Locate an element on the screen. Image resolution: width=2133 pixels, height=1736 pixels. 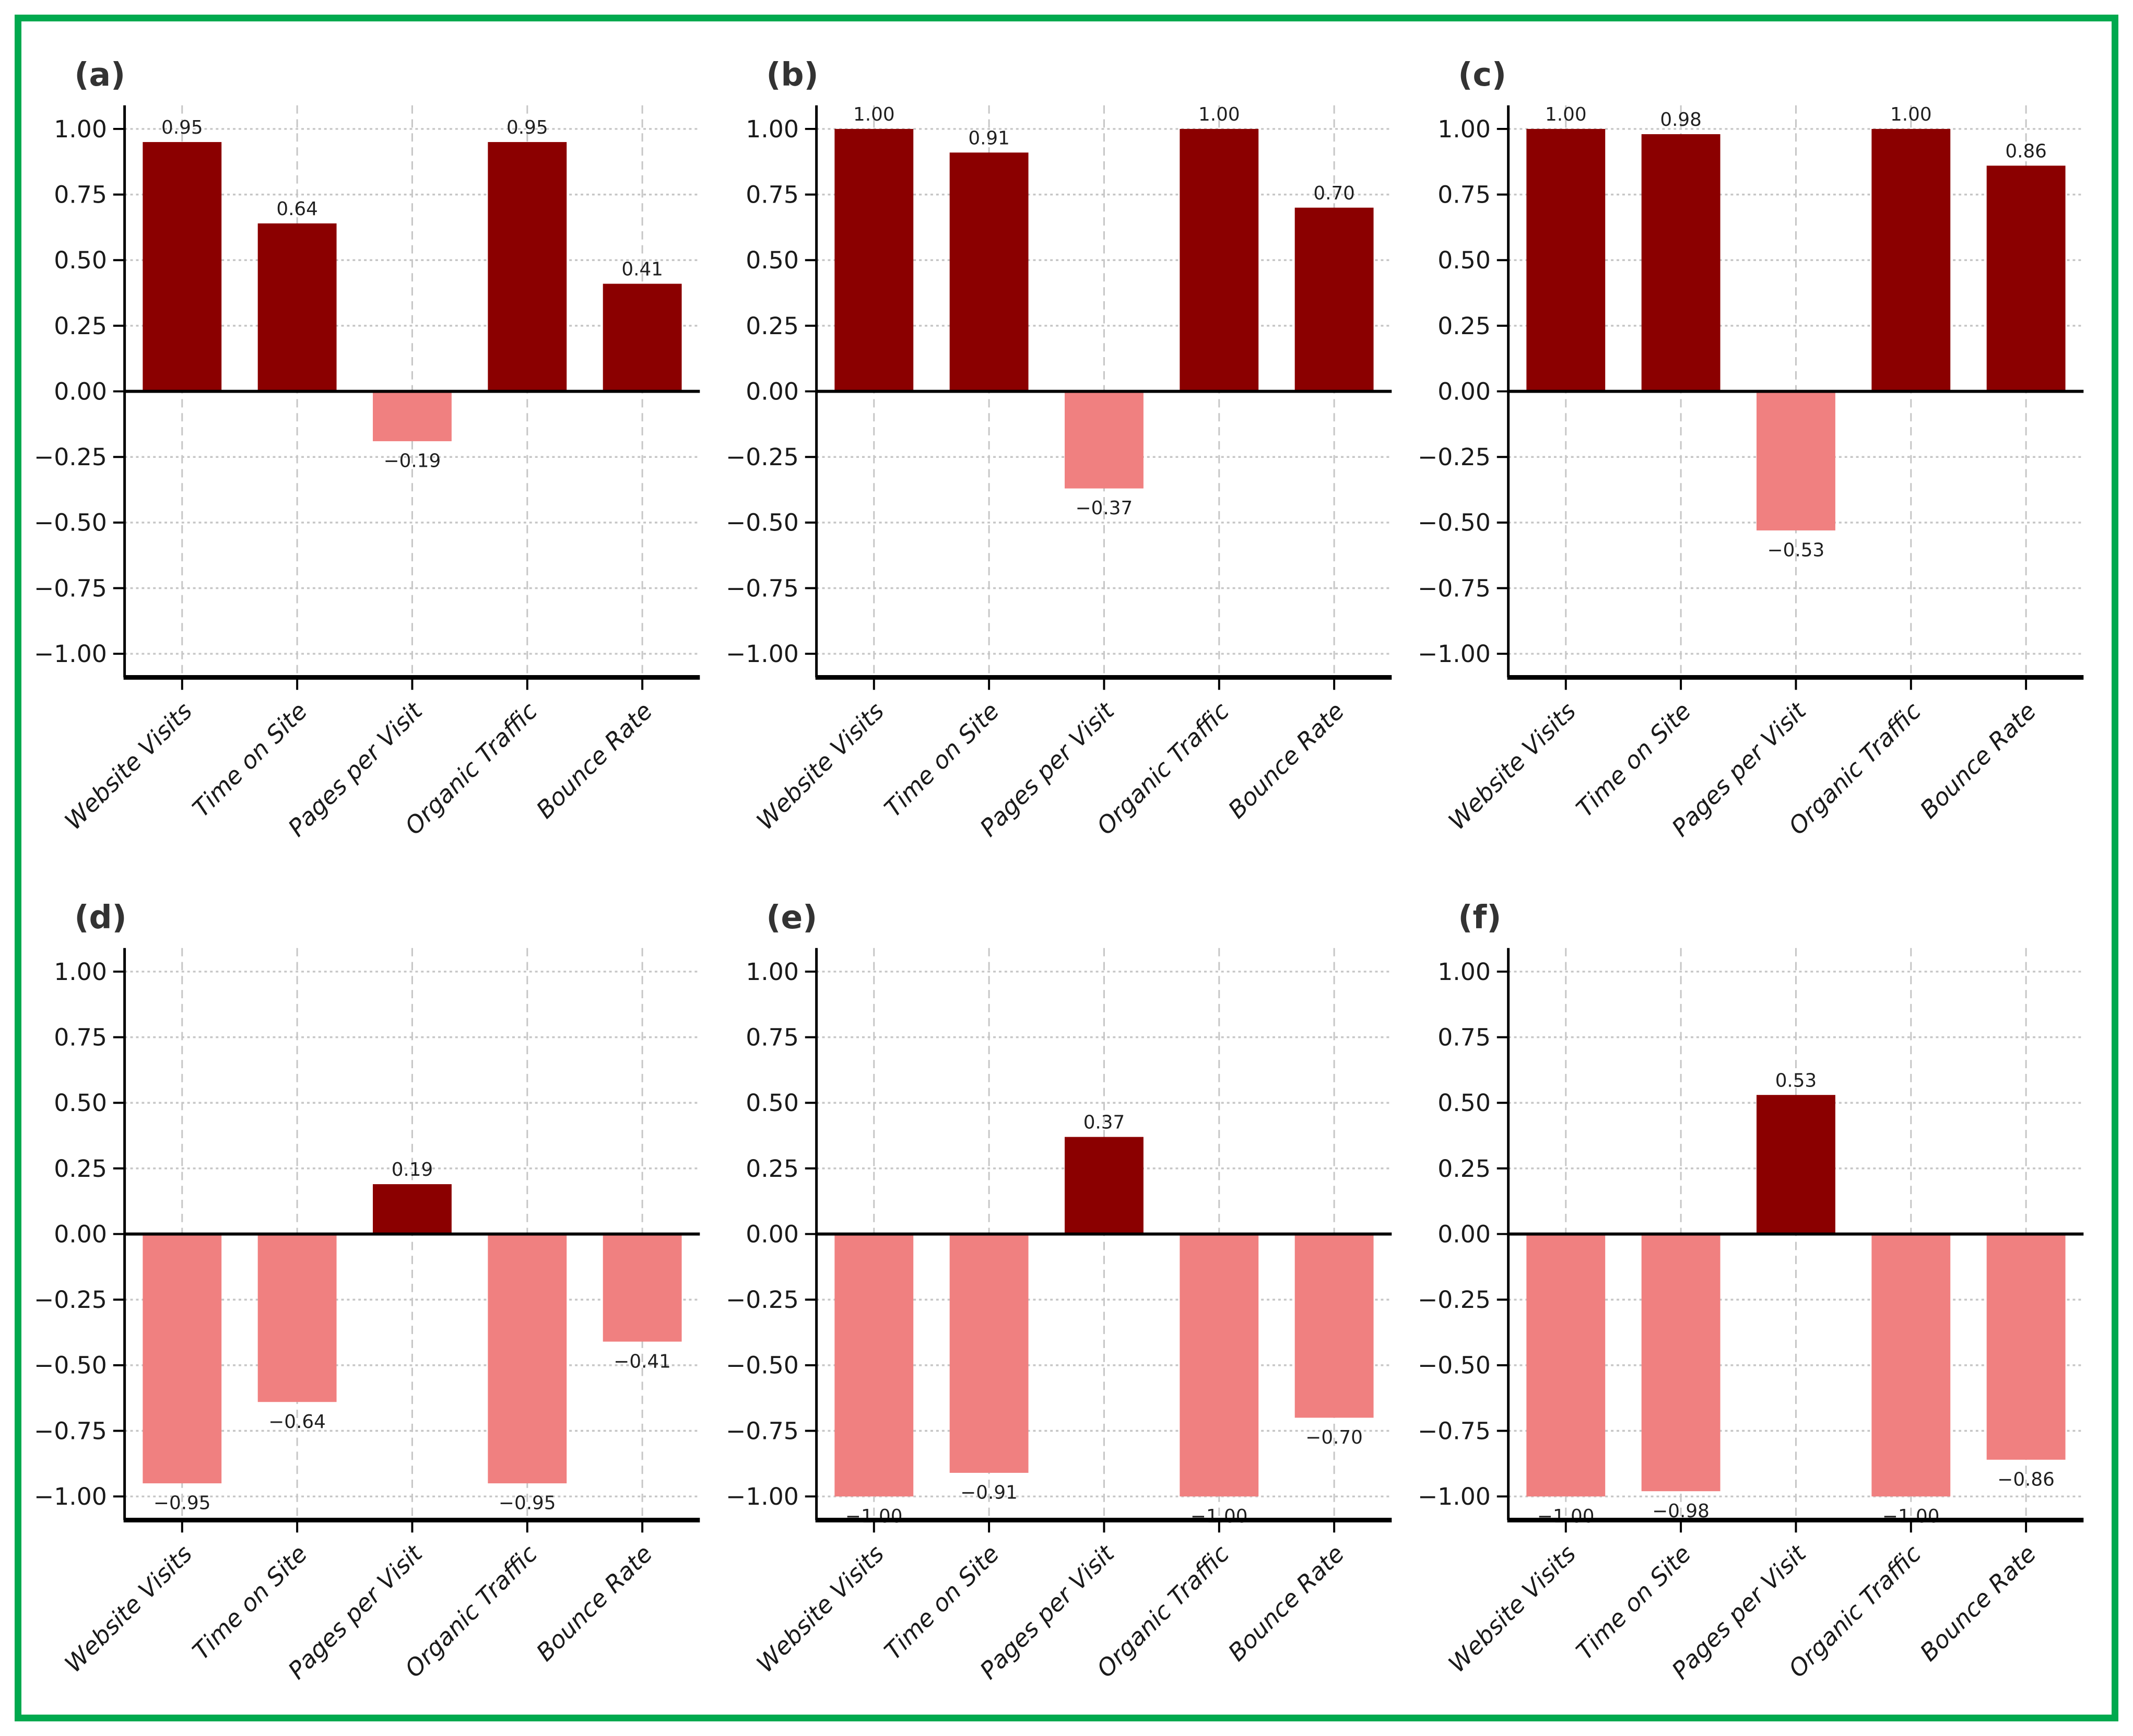
panel-letter-label: (f) is located at coordinates (1479, 917).